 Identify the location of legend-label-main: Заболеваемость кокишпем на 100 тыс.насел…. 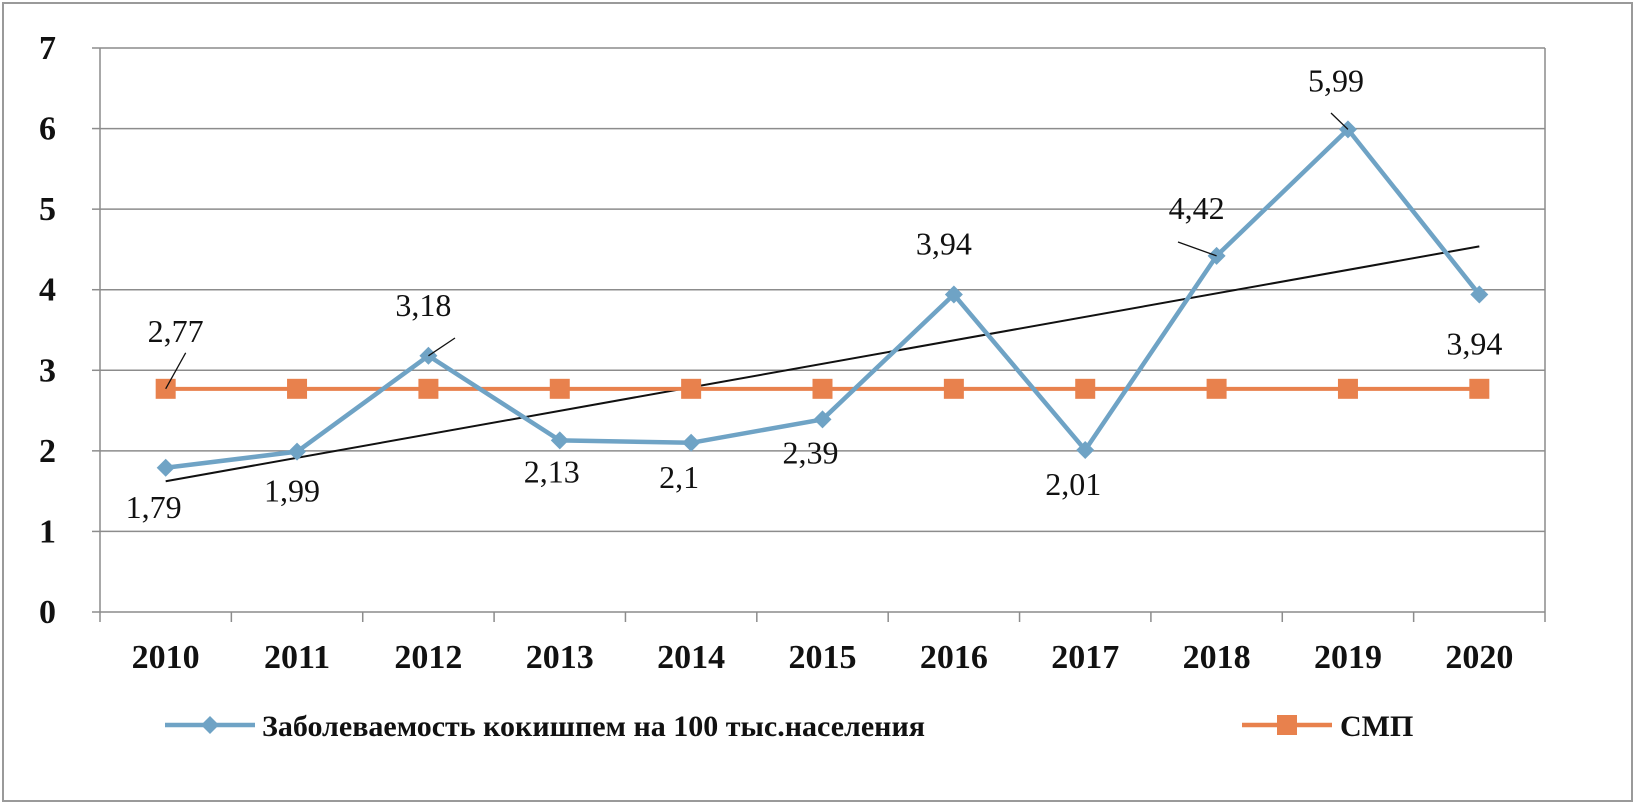
(593, 726).